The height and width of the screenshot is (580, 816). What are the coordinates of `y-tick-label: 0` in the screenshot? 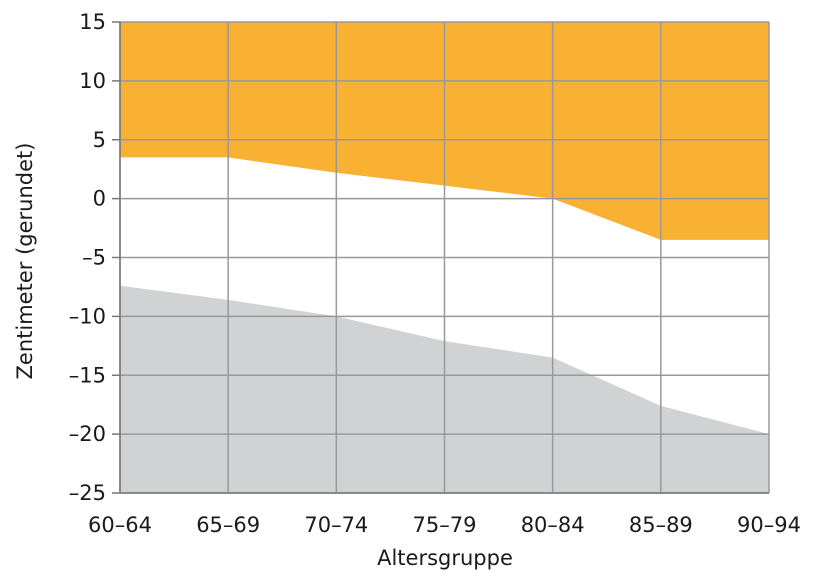 It's located at (99, 199).